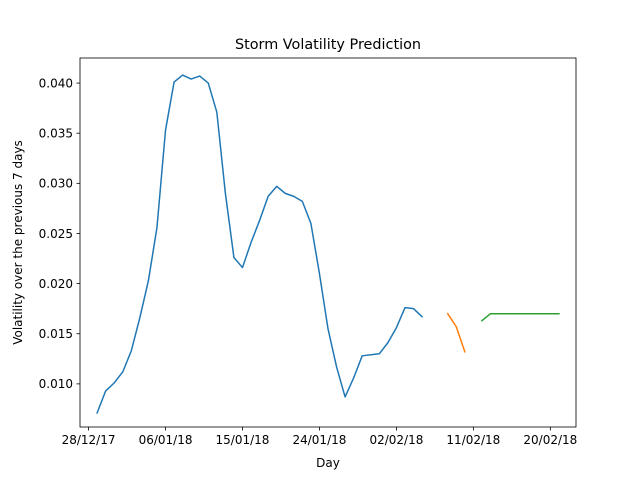 This screenshot has height=480, width=640. What do you see at coordinates (56, 184) in the screenshot?
I see `y-tick-label: 0.030` at bounding box center [56, 184].